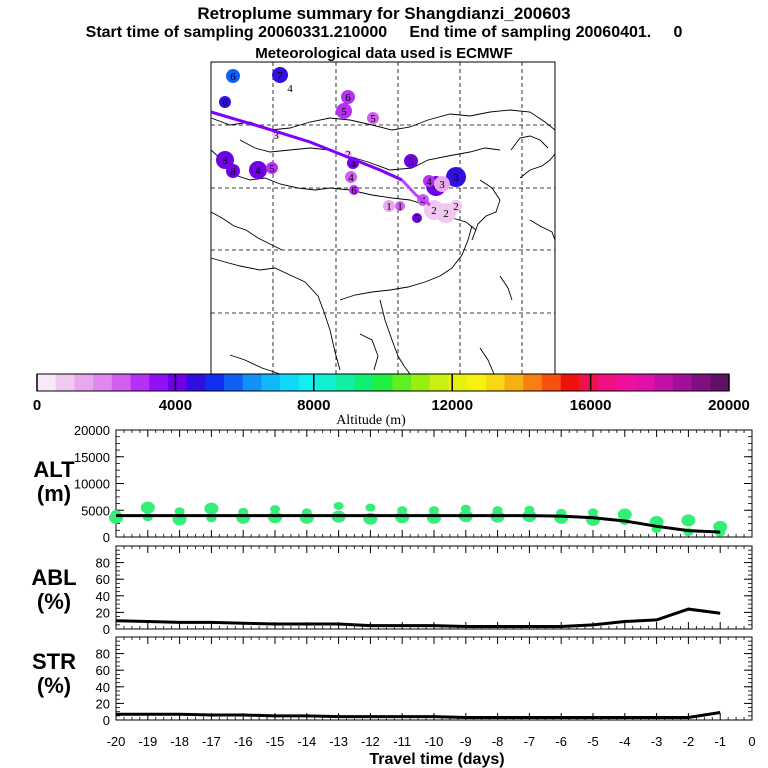 The width and height of the screenshot is (768, 768). What do you see at coordinates (413, 484) in the screenshot?
I see `alt-panel: 0 5000 10000 15000 20000` at bounding box center [413, 484].